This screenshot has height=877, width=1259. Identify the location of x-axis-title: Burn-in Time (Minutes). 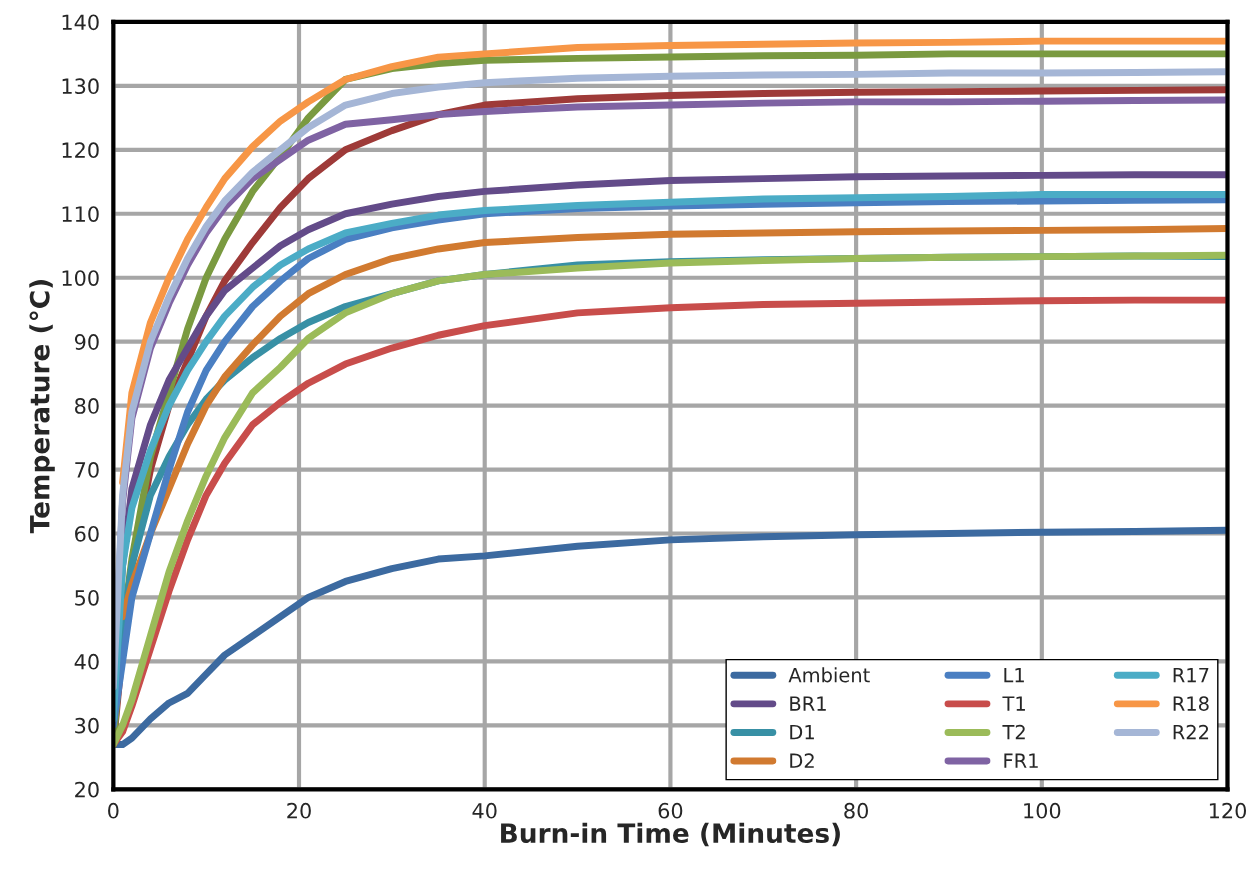
(670, 834).